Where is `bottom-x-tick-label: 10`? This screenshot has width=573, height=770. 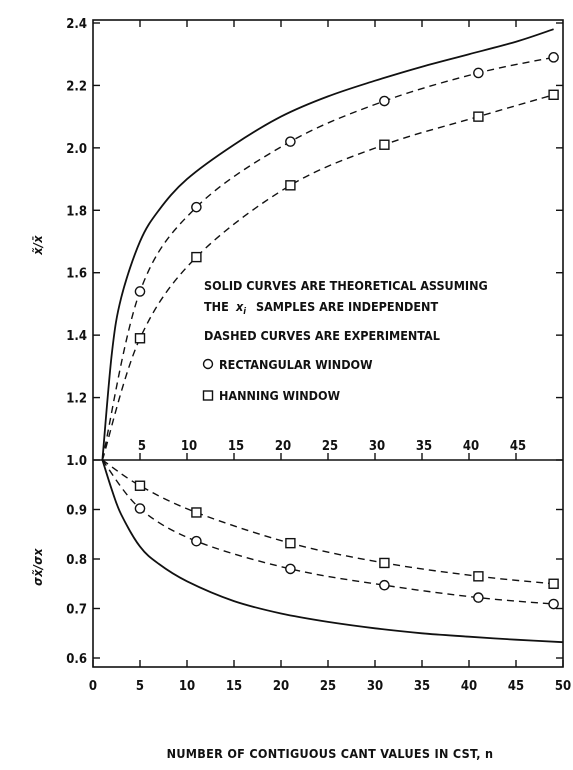 bottom-x-tick-label: 10 is located at coordinates (187, 686).